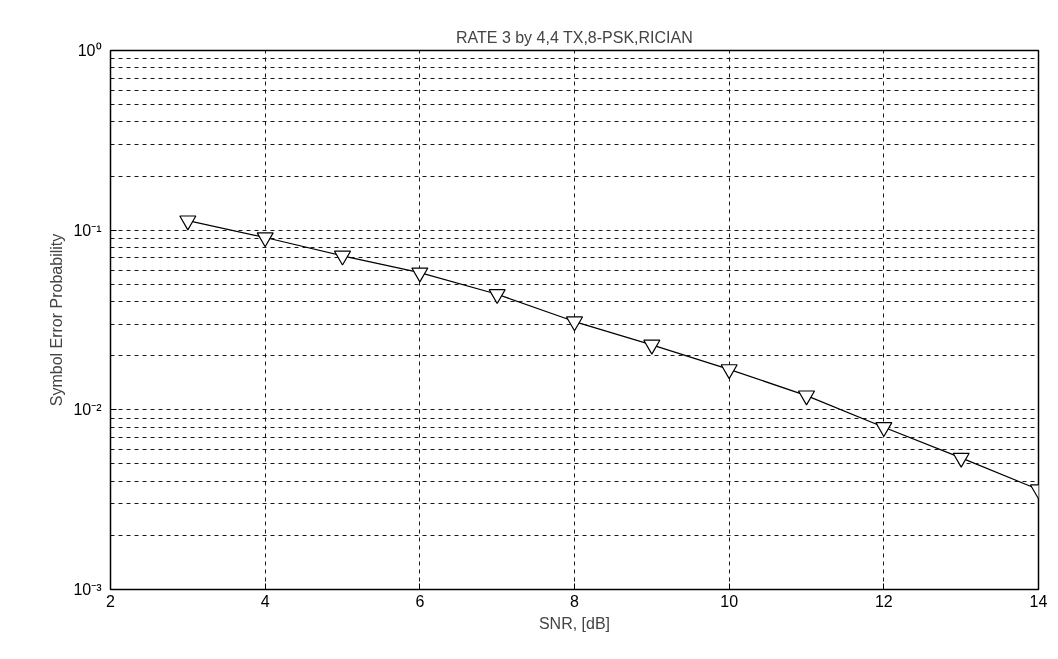  What do you see at coordinates (57, 320) in the screenshot?
I see `y-axis-title: Symbol Error Probability` at bounding box center [57, 320].